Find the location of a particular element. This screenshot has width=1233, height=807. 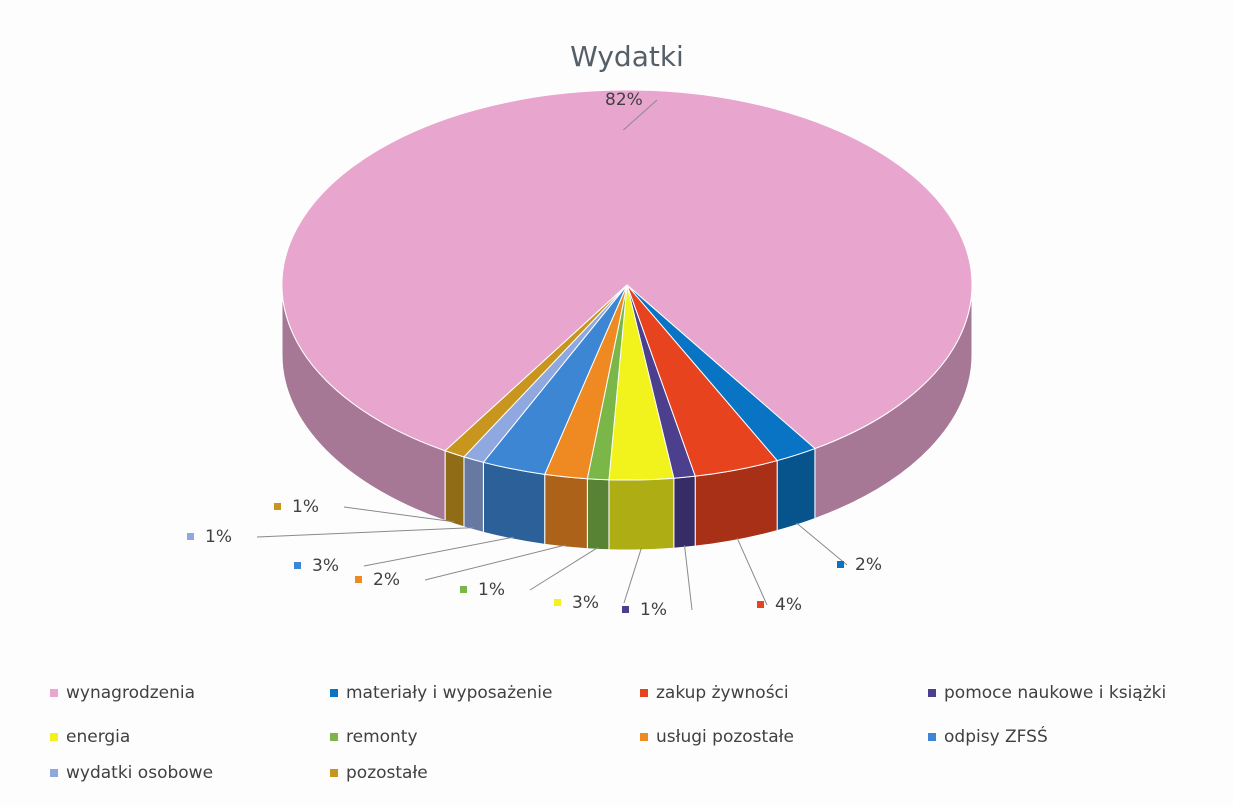

legend-label: energia is located at coordinates (98, 737).